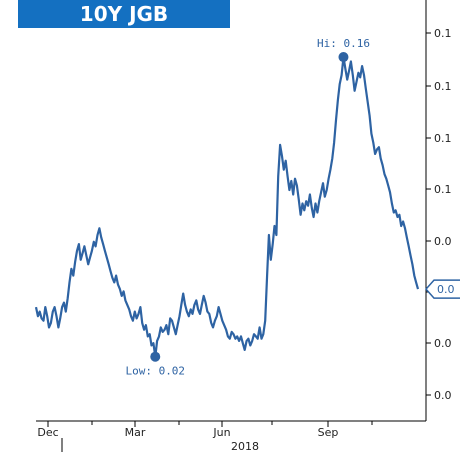  I want to click on low-marker, so click(155, 356).